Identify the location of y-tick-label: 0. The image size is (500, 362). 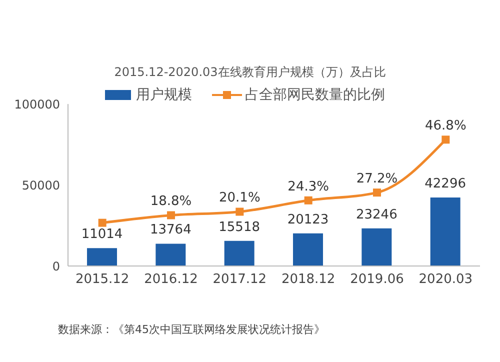
(56, 266).